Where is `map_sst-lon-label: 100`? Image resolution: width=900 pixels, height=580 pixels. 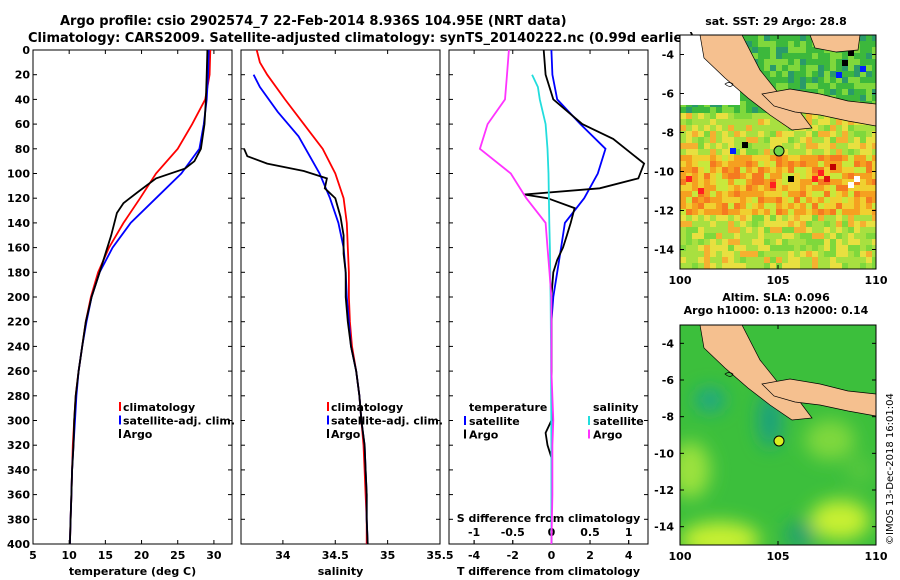 map_sst-lon-label: 100 is located at coordinates (680, 280).